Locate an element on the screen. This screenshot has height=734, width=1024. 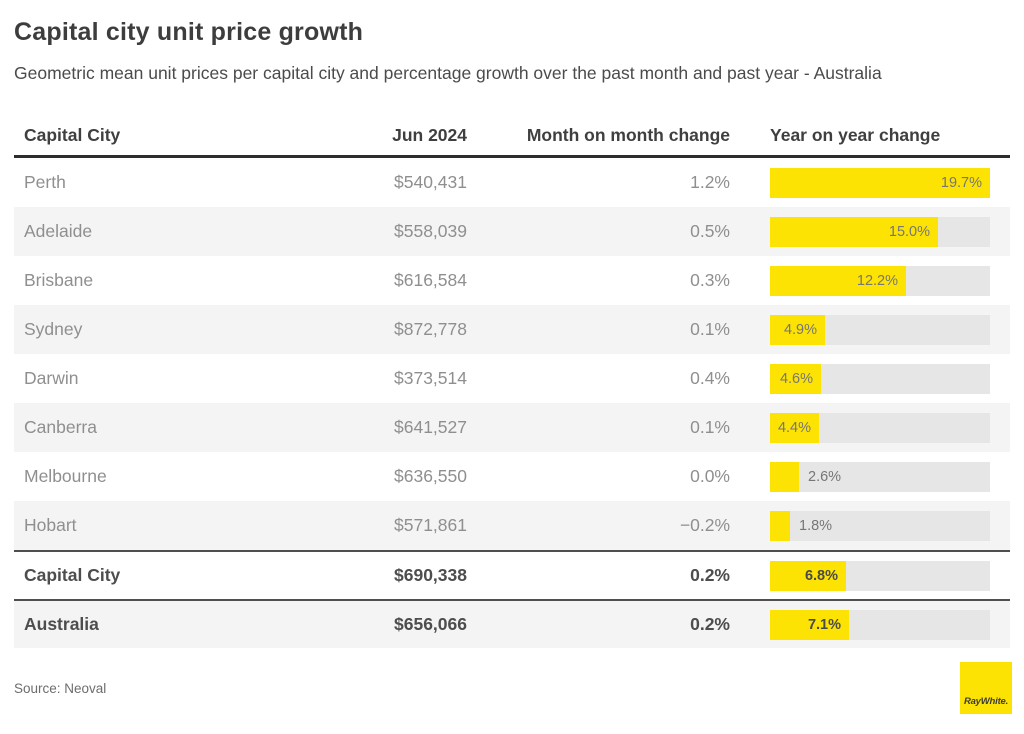
price-cell: $872,778 is located at coordinates (430, 329).